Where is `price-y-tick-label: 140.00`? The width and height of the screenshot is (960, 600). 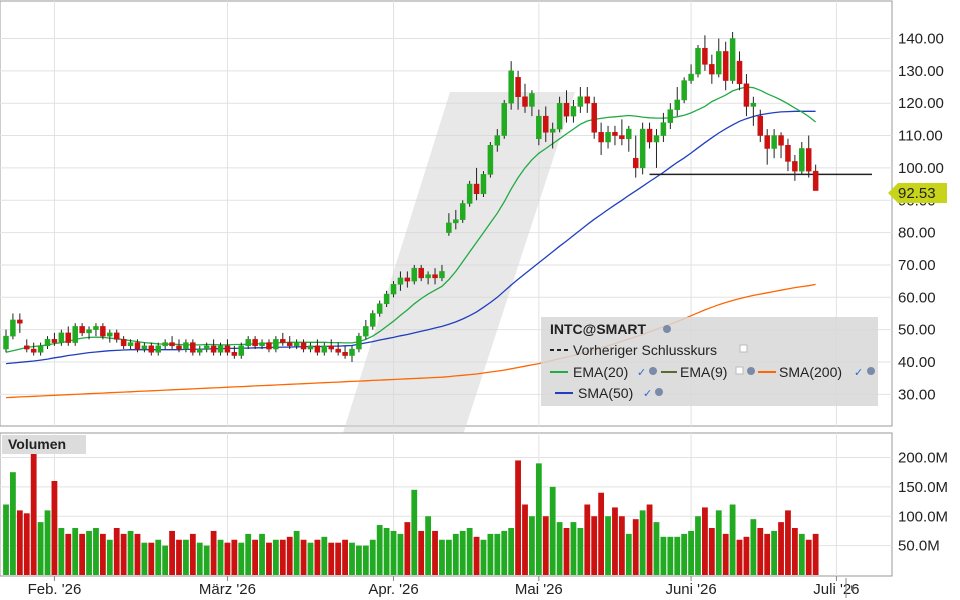
price-y-tick-label: 140.00 is located at coordinates (921, 39).